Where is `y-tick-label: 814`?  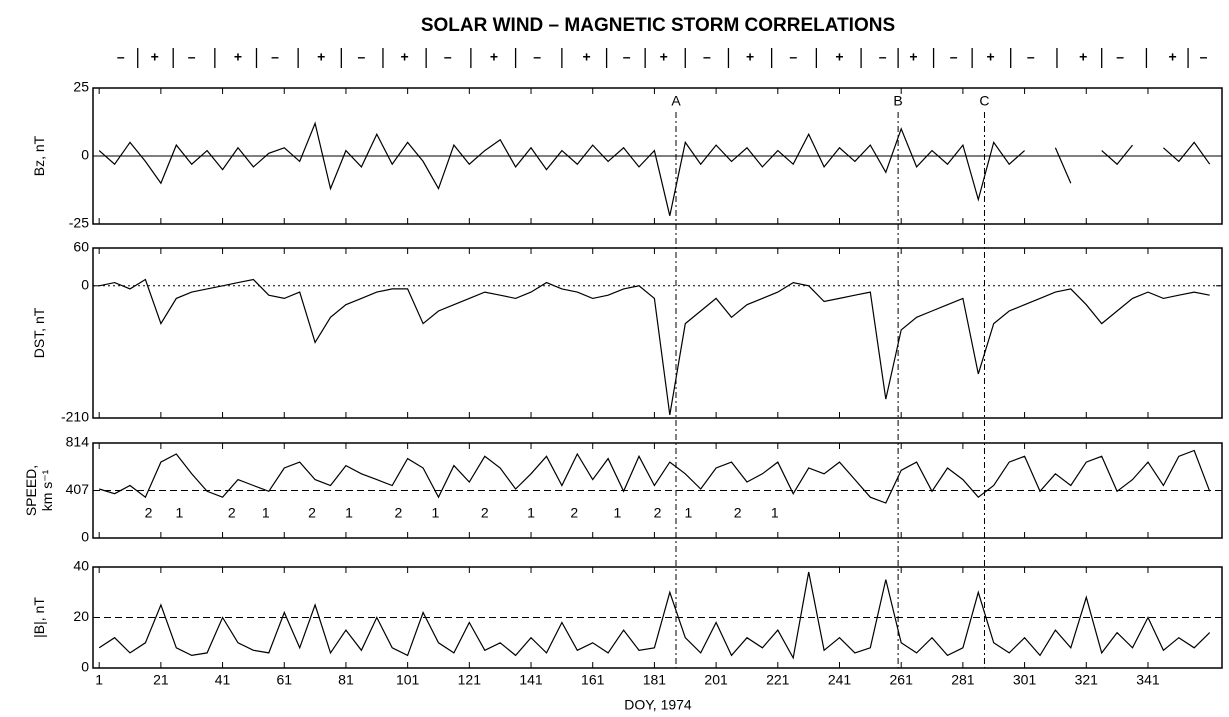 y-tick-label: 814 is located at coordinates (78, 442).